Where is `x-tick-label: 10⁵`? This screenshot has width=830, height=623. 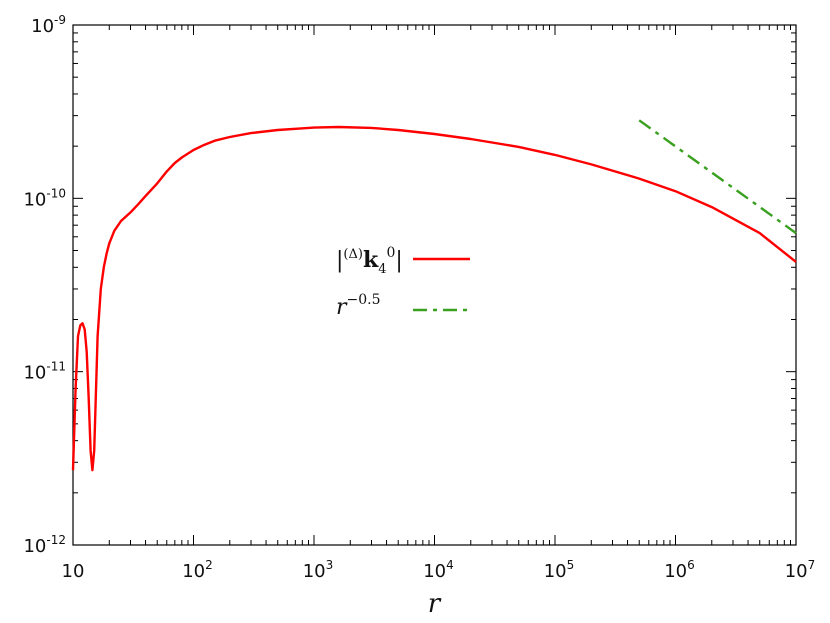
x-tick-label: 10⁵ is located at coordinates (559, 570).